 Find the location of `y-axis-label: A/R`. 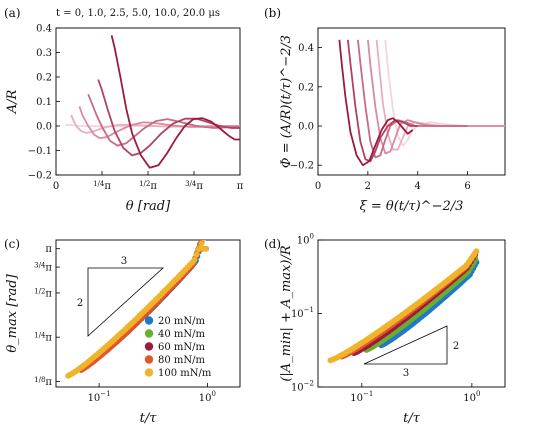

y-axis-label: A/R is located at coordinates (12, 102).